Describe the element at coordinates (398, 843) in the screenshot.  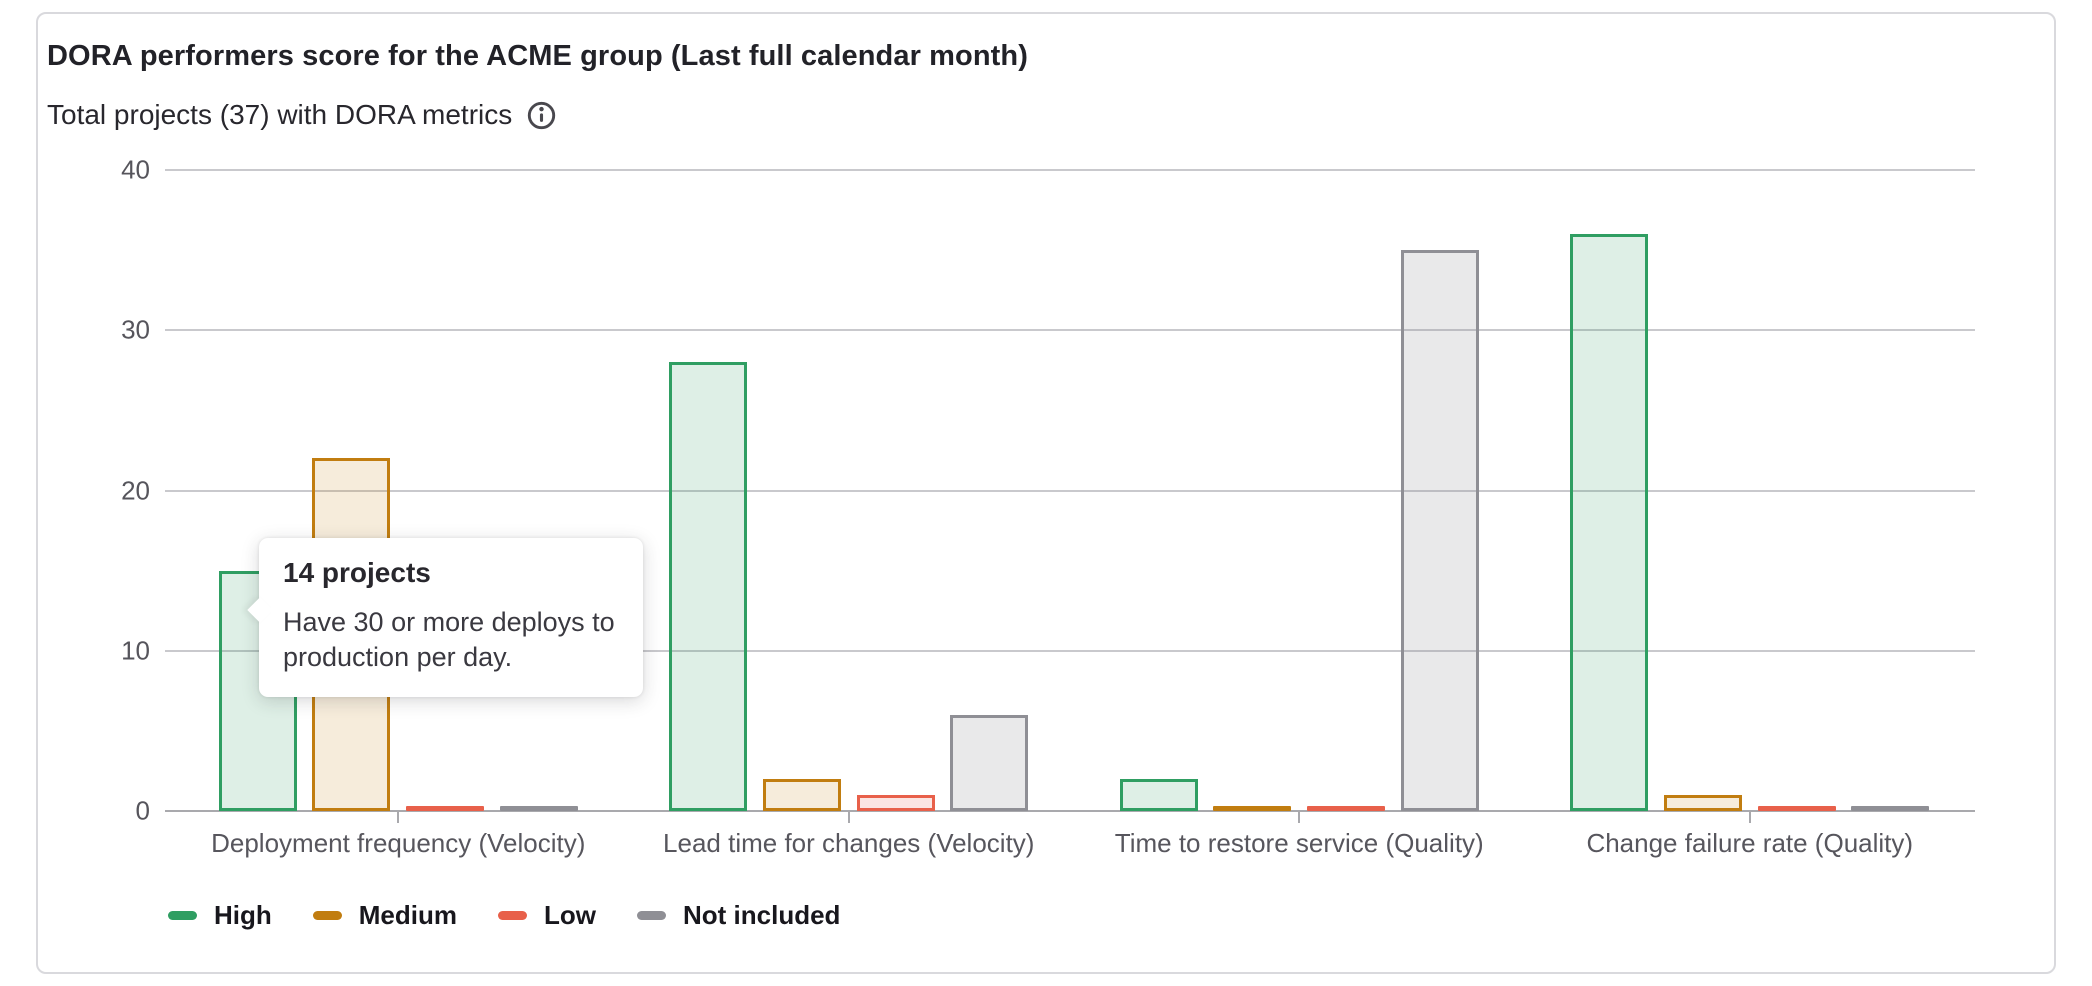
I see `x-axis-label-deployment-frequency-velocity: Deployment frequency (Velocity)` at that location.